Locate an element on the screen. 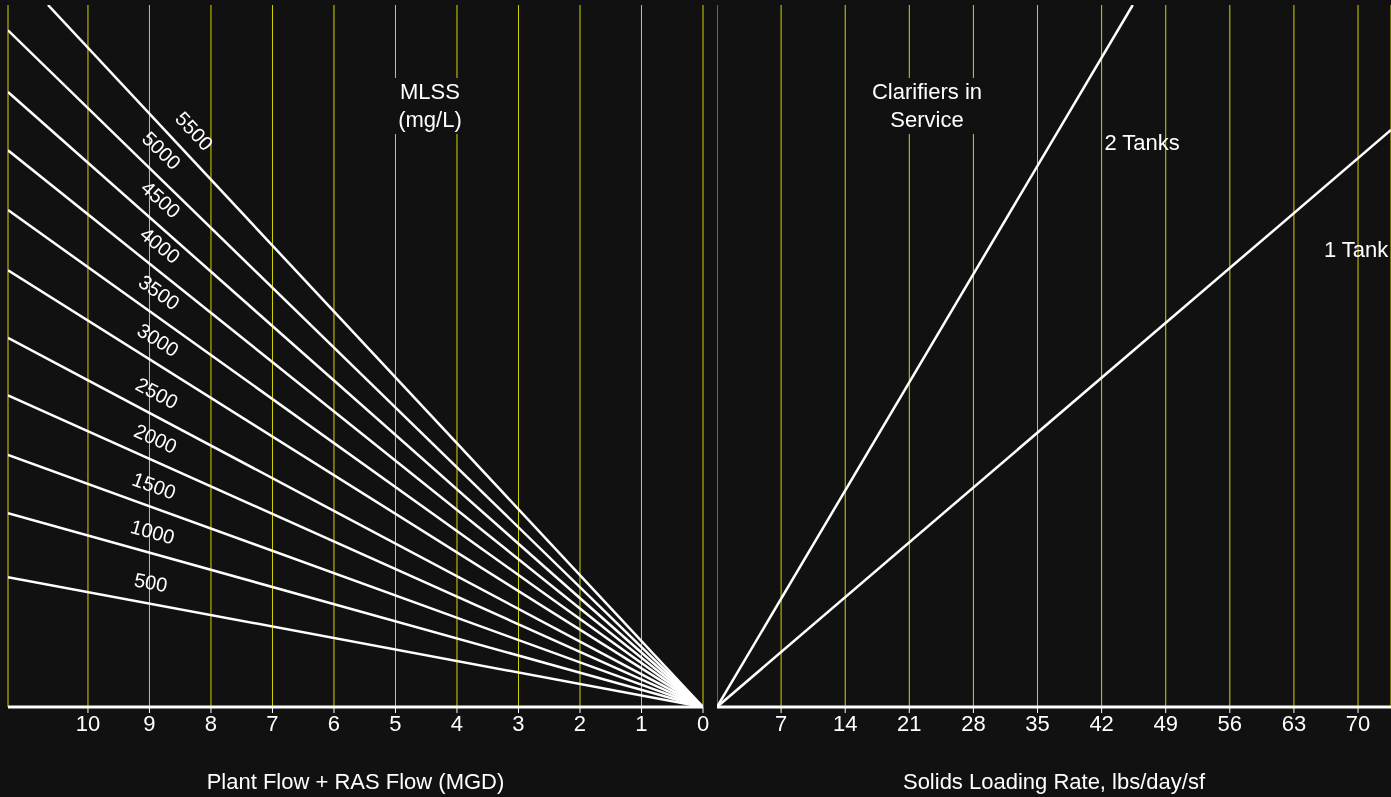 The image size is (1391, 797). x-tick-label: 0 is located at coordinates (703, 723).